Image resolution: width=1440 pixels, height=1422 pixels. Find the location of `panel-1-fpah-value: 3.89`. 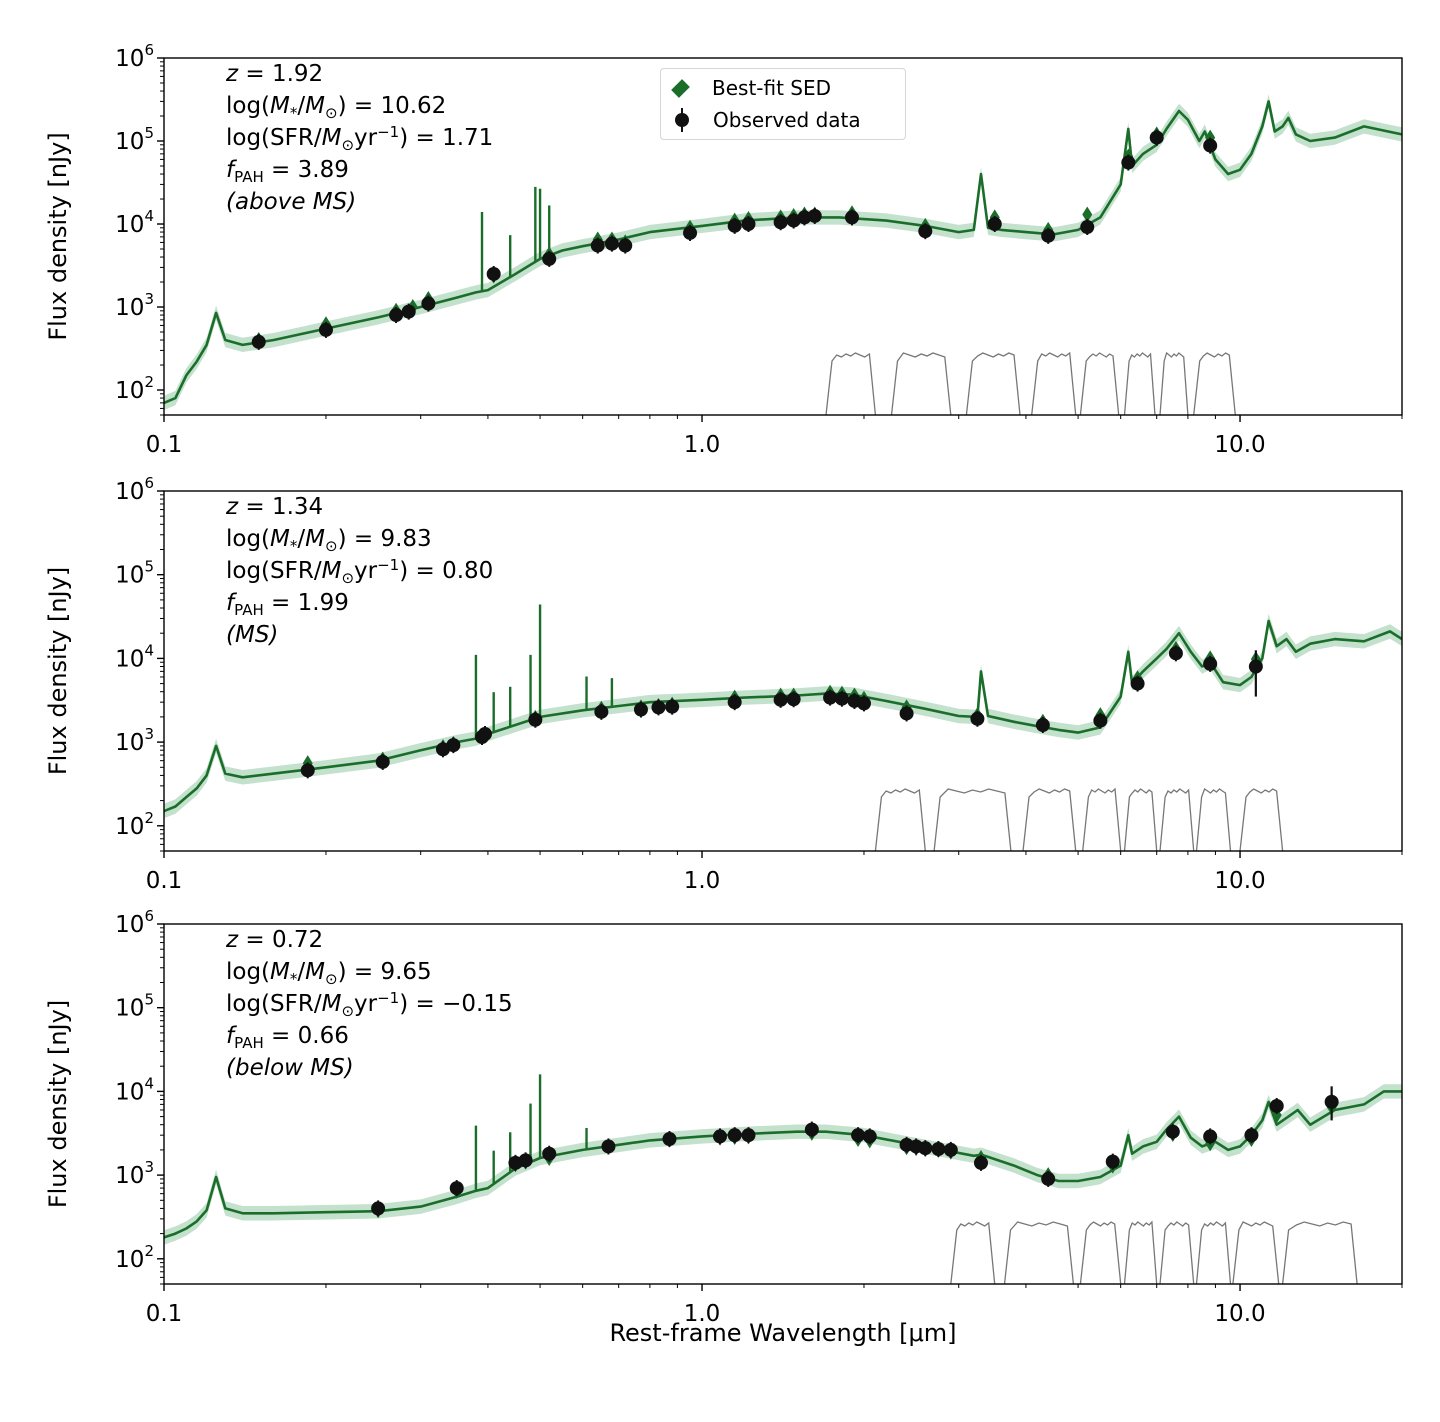

panel-1-fpah-value: 3.89 is located at coordinates (323, 170).